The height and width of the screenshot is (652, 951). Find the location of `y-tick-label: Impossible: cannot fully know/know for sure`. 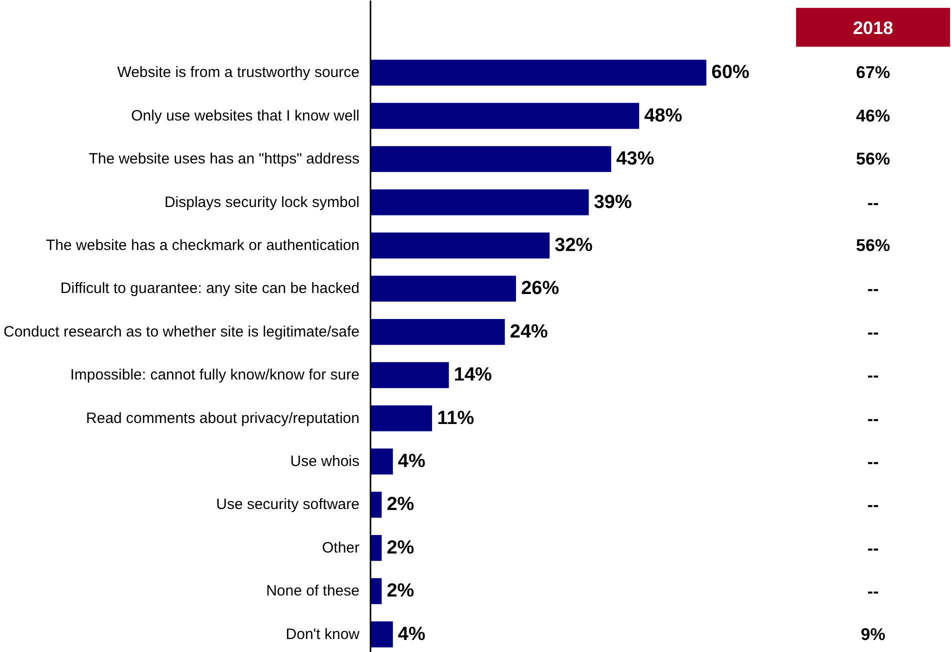

y-tick-label: Impossible: cannot fully know/know for sure is located at coordinates (215, 375).